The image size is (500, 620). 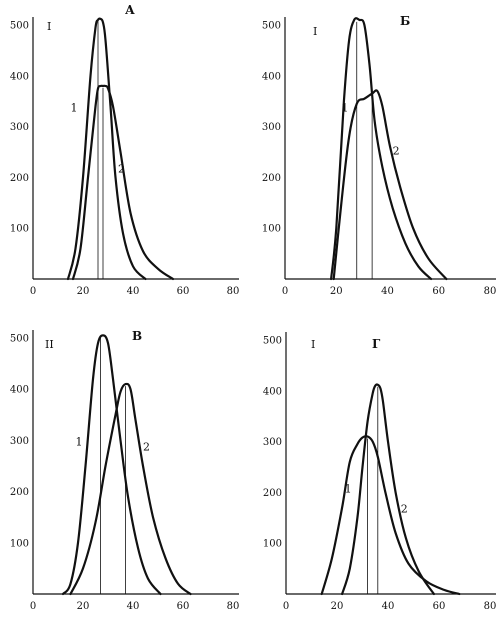 I want to click on panel-letter: Г, so click(x=376, y=344).